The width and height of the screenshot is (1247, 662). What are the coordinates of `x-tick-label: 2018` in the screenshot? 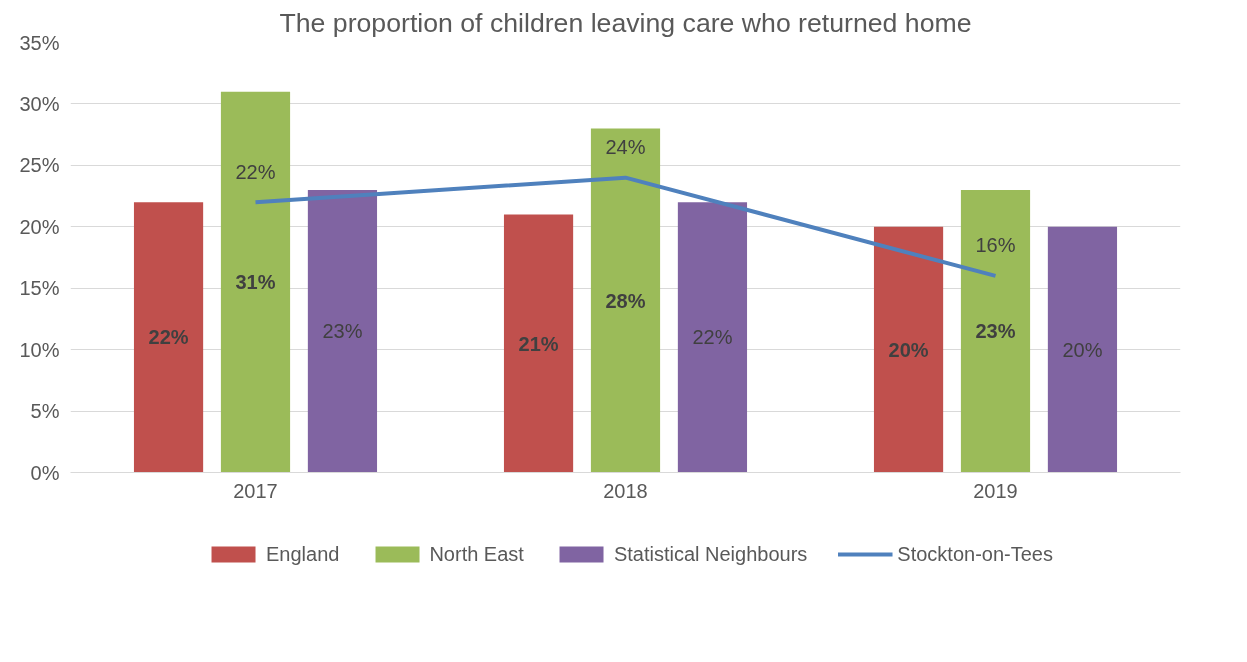 It's located at (625, 490).